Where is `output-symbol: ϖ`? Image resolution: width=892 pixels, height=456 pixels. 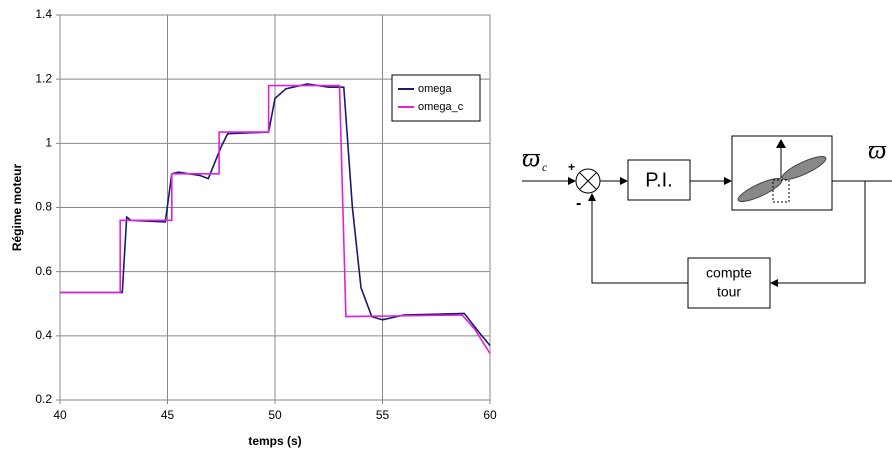 output-symbol: ϖ is located at coordinates (877, 149).